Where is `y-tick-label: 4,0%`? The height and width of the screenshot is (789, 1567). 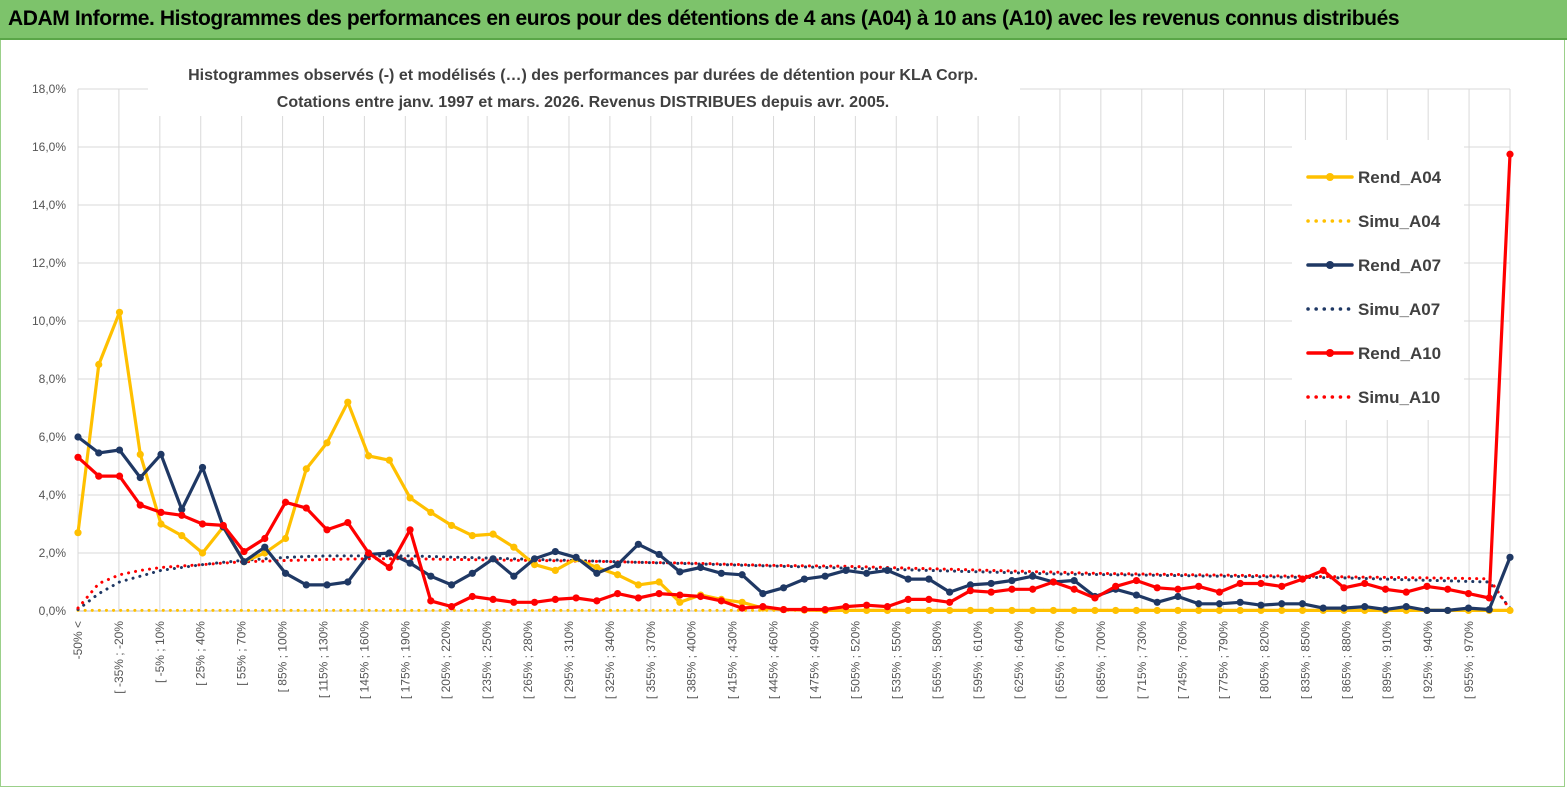
y-tick-label: 4,0% is located at coordinates (53, 495).